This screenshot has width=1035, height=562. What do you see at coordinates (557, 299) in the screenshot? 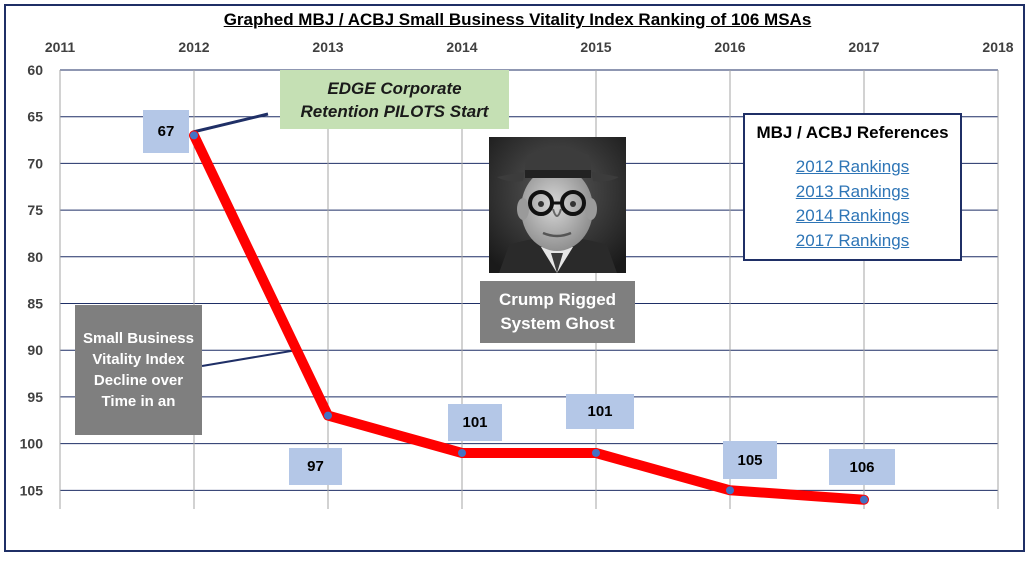
I see `crump-callout-line1: Crump Rigged` at bounding box center [557, 299].